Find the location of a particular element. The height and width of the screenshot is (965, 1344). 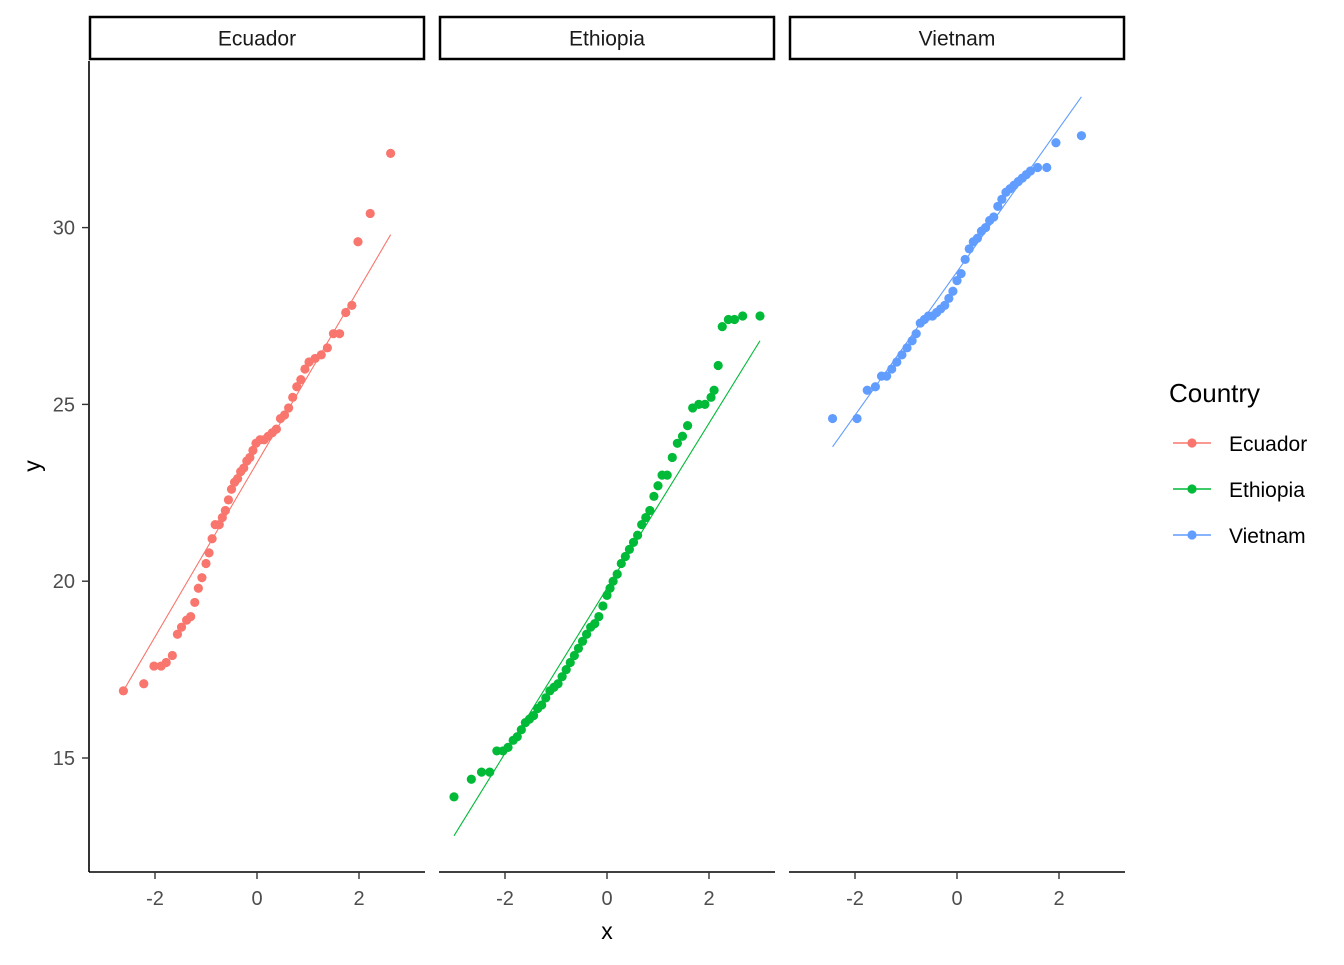

y-axis-title: y is located at coordinates (32, 466).